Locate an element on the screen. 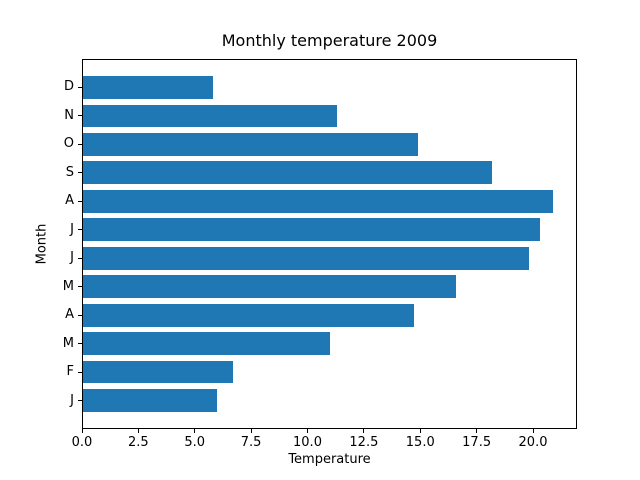 Image resolution: width=640 pixels, height=480 pixels. x-tick-label: 2.5 is located at coordinates (138, 442).